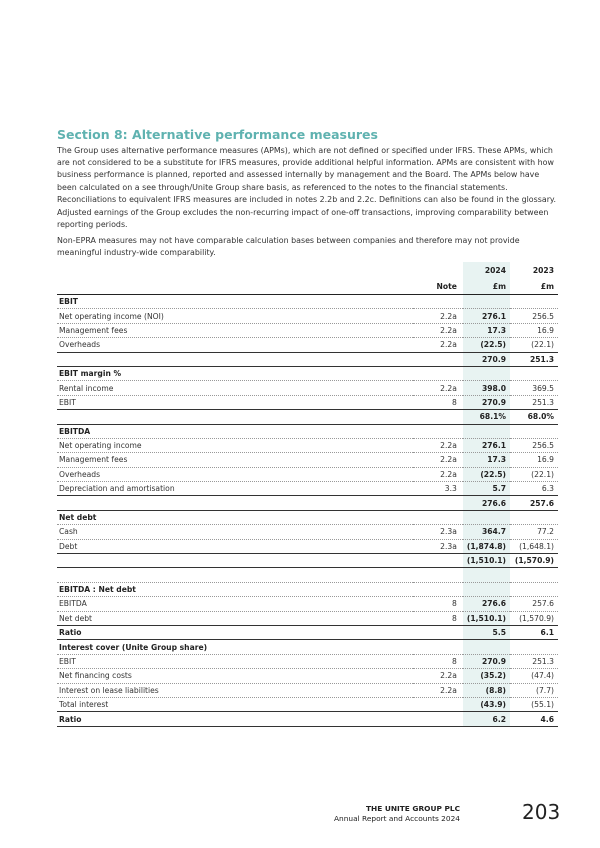 This screenshot has width=600, height=848. What do you see at coordinates (534, 532) in the screenshot?
I see `value-2023: 77.2` at bounding box center [534, 532].